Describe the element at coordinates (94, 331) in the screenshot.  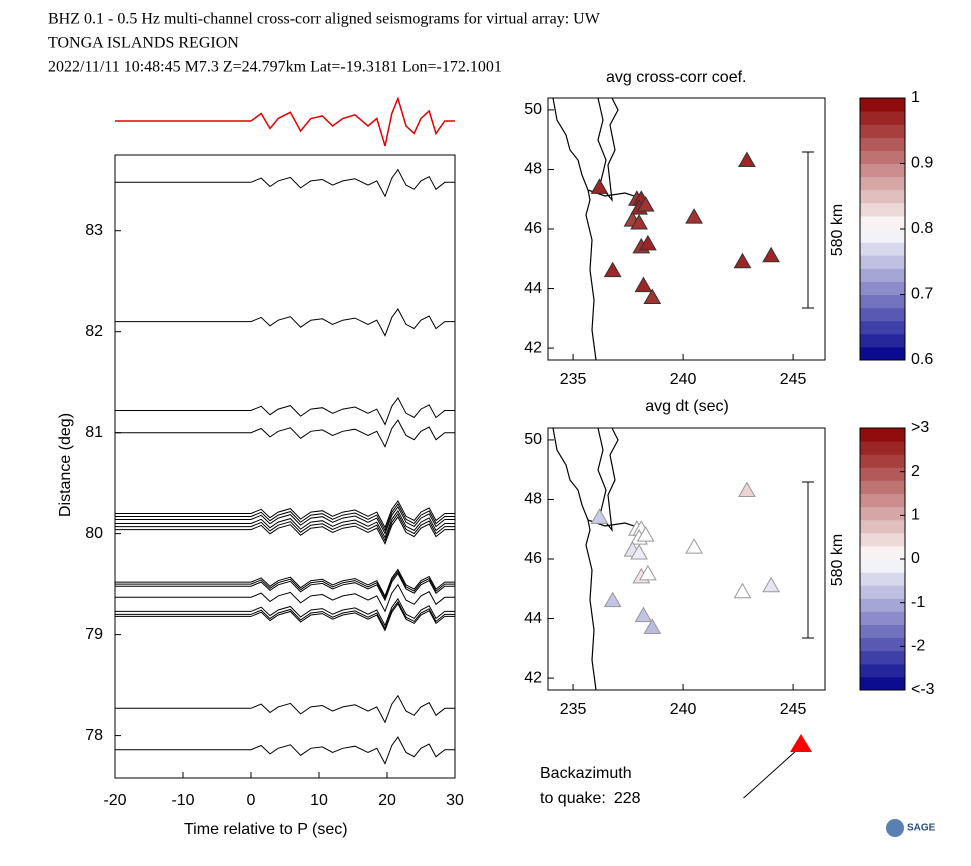
I see `y-tick-label: 82` at that location.